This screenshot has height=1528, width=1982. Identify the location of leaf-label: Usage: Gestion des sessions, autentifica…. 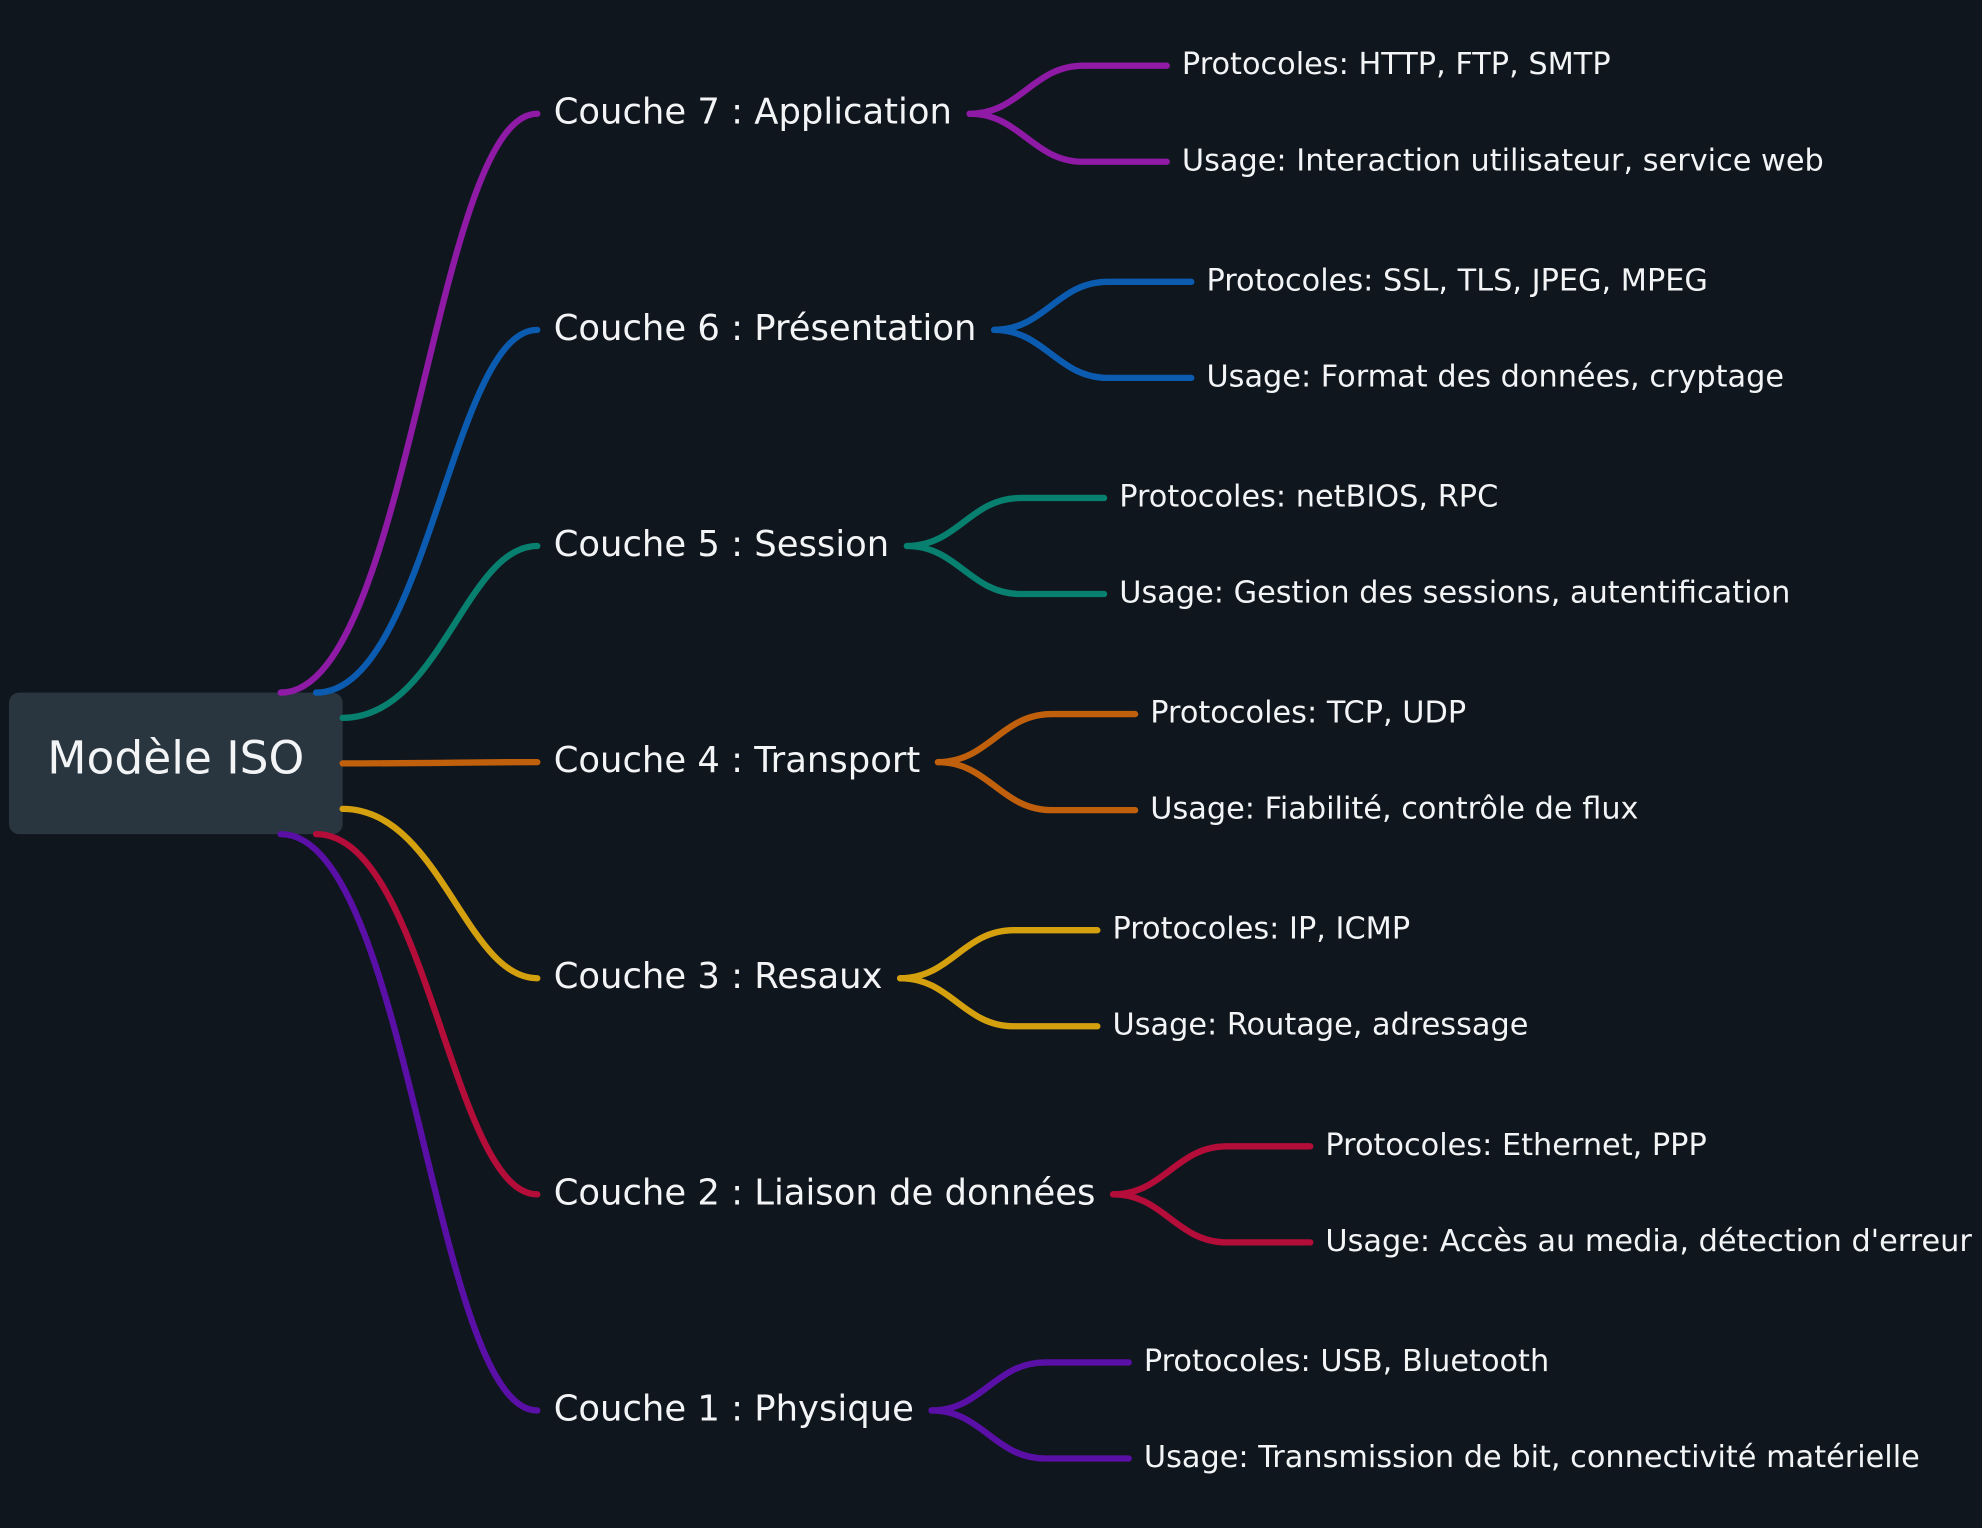
(1454, 593).